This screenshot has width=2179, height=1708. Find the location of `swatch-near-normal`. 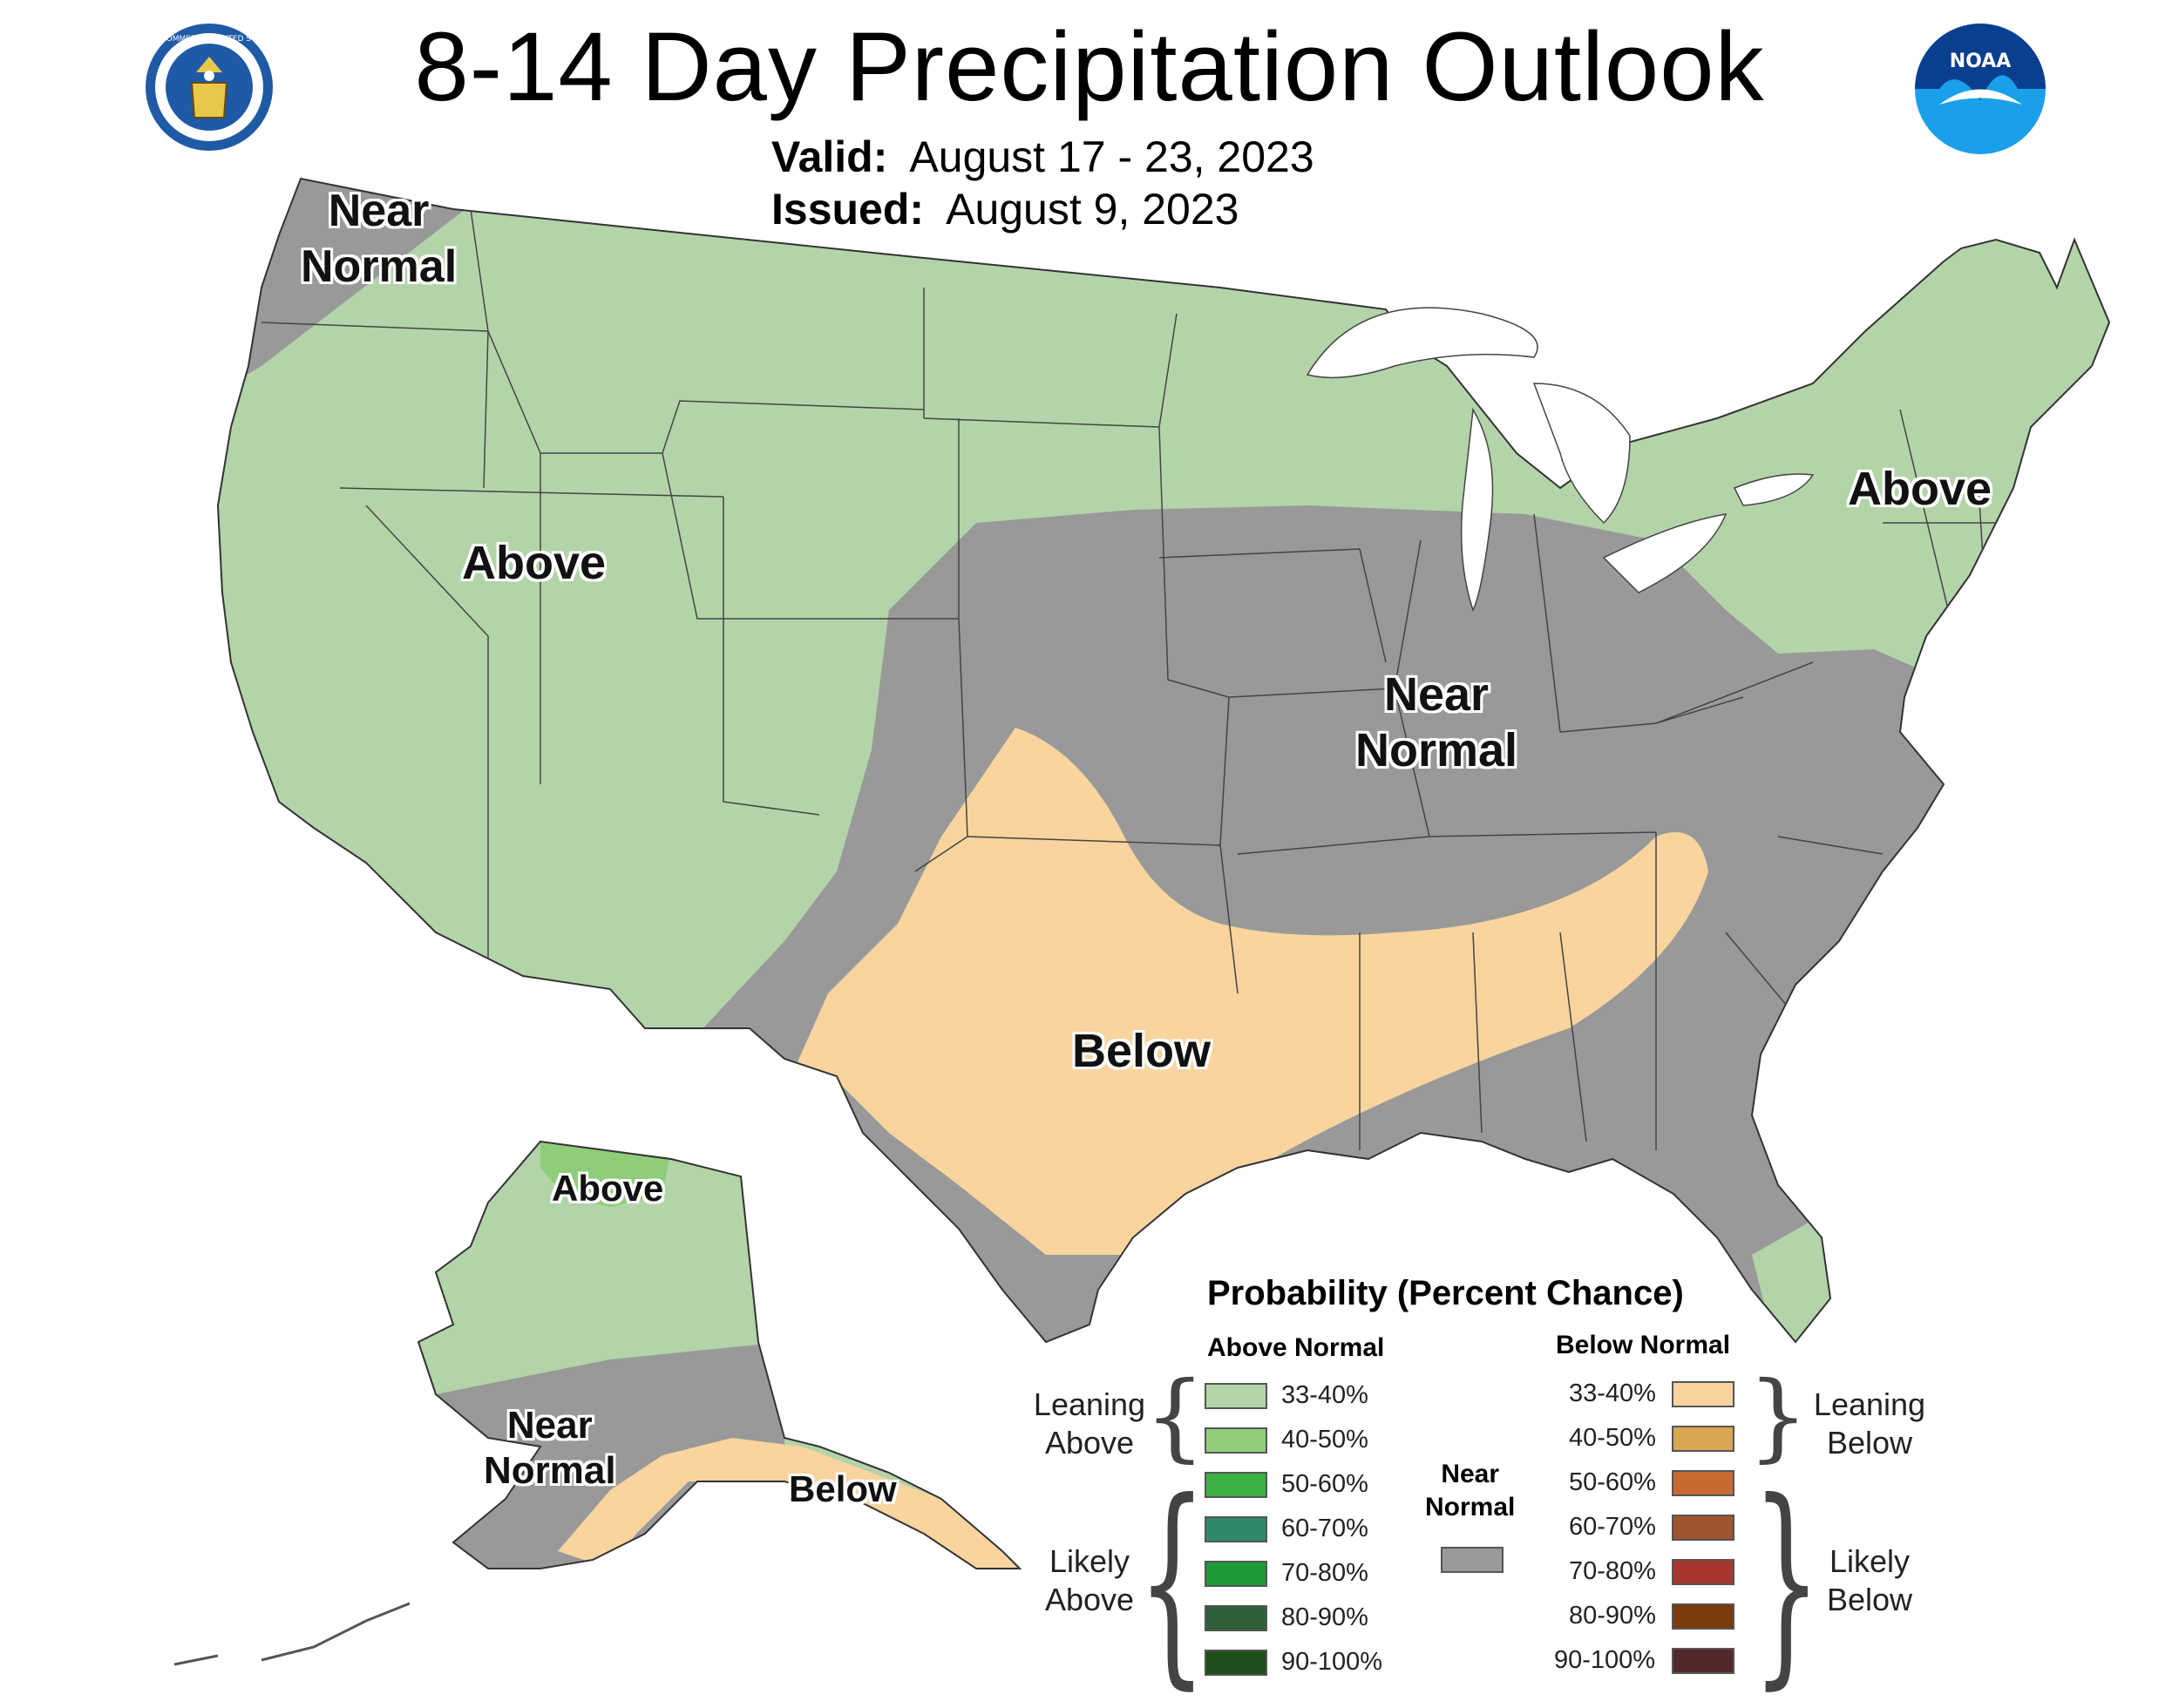

swatch-near-normal is located at coordinates (1472, 1560).